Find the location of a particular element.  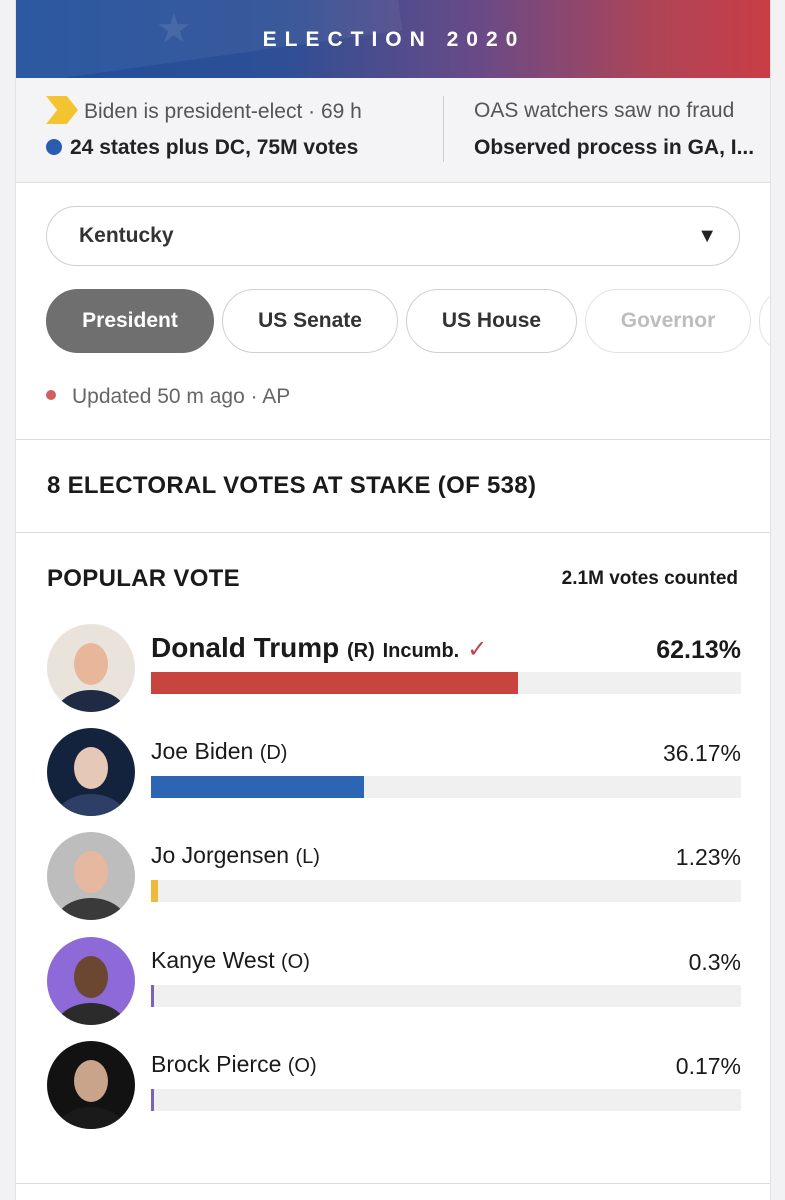

candidate-name: Donald Trump (R) Incumb. ✓ is located at coordinates (319, 648).